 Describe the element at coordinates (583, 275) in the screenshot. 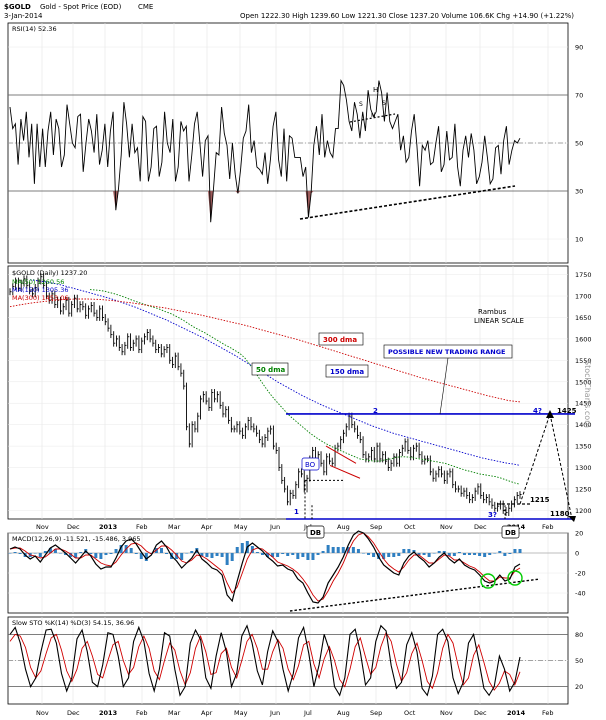

I see `y-tick-label: 1750` at that location.